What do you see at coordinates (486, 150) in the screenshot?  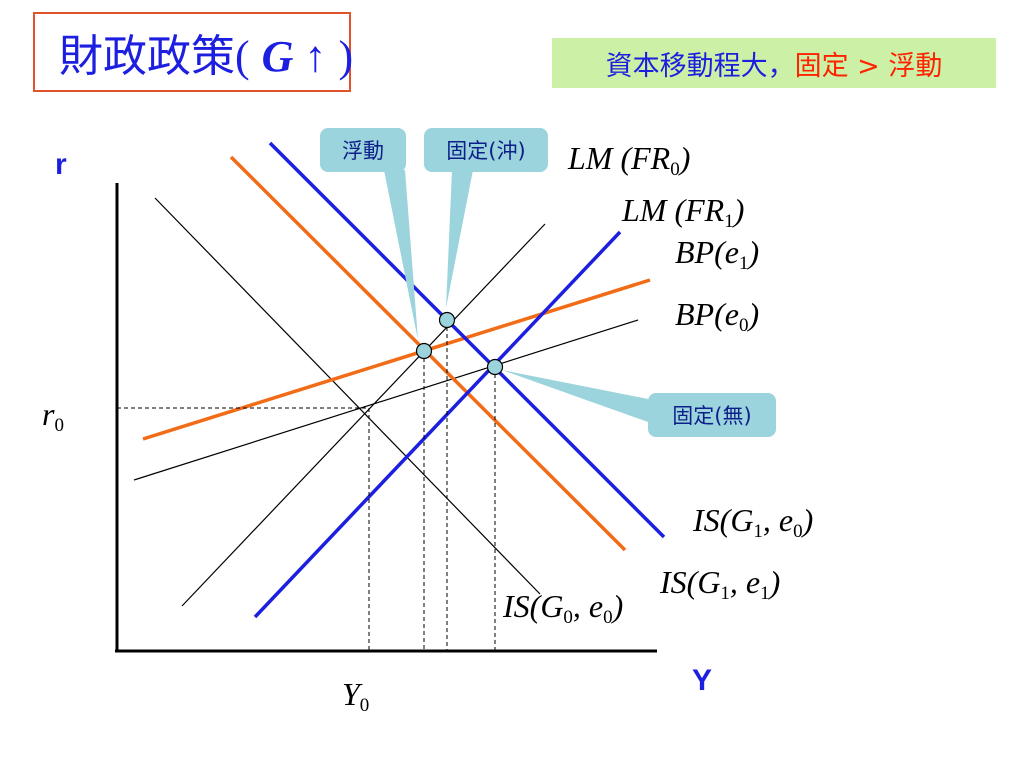 I see `callout-fixed-sterilized: 固定(沖)` at bounding box center [486, 150].